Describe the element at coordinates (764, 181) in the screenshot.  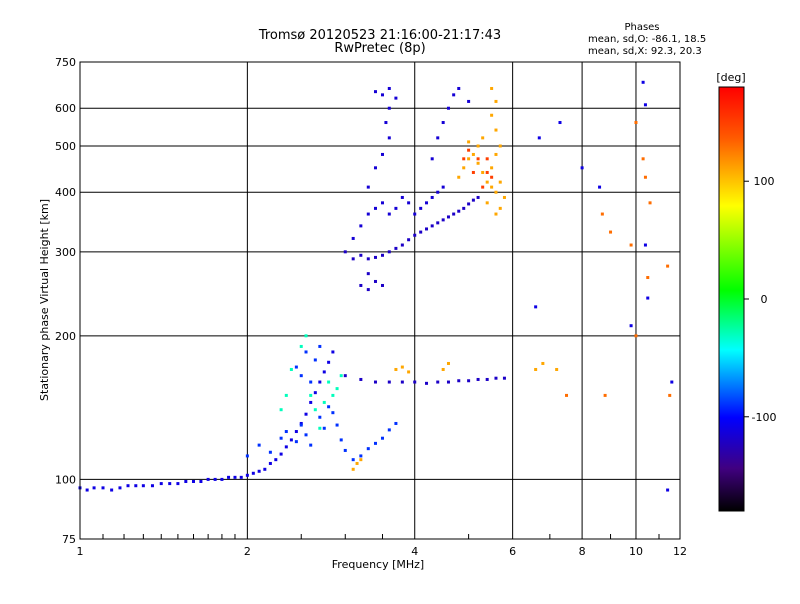
I see `colorbar-tick-label: 100` at that location.